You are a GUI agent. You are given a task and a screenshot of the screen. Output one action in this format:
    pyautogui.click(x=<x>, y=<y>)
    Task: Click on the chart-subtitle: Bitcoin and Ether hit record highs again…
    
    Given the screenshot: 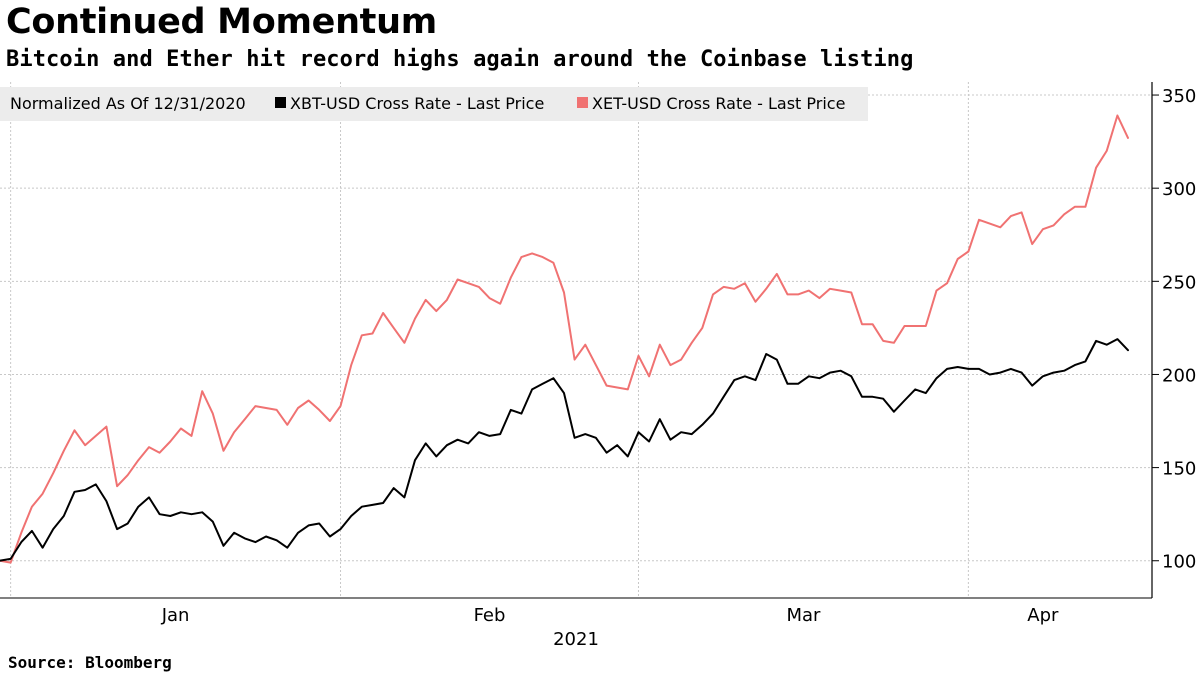 What is the action you would take?
    pyautogui.click(x=460, y=59)
    